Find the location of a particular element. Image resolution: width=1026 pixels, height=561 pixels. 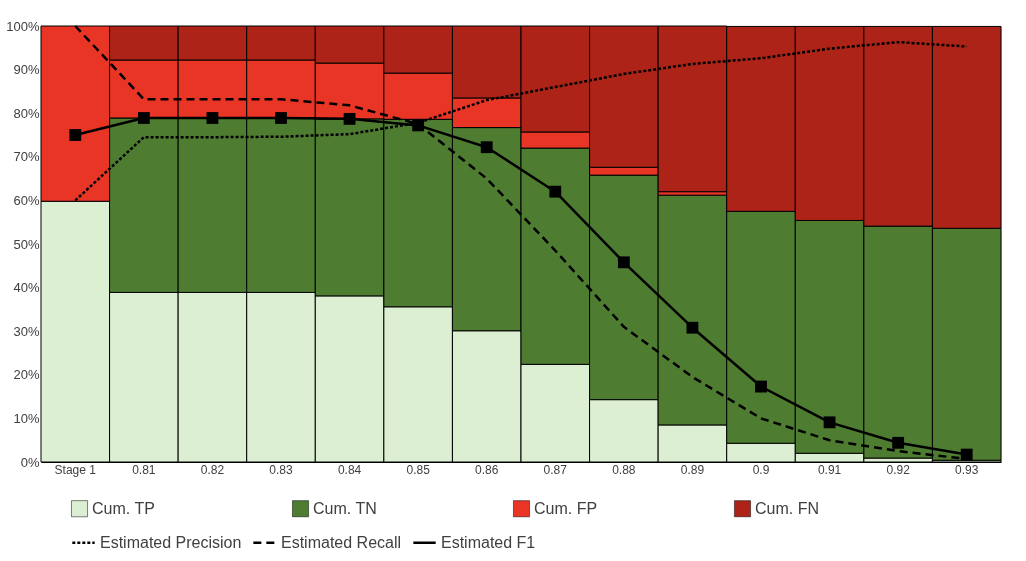

y-tick-label: 70% is located at coordinates (26, 157).